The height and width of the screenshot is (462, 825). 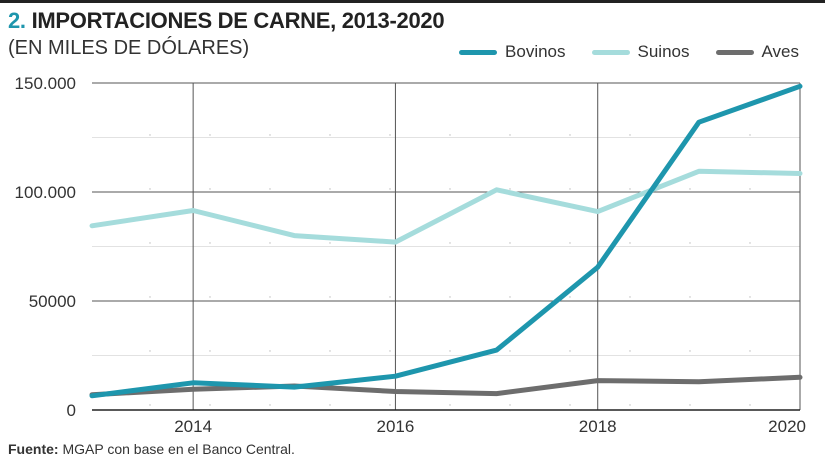 I want to click on legend-label-suinos: Suinos, so click(x=663, y=51).